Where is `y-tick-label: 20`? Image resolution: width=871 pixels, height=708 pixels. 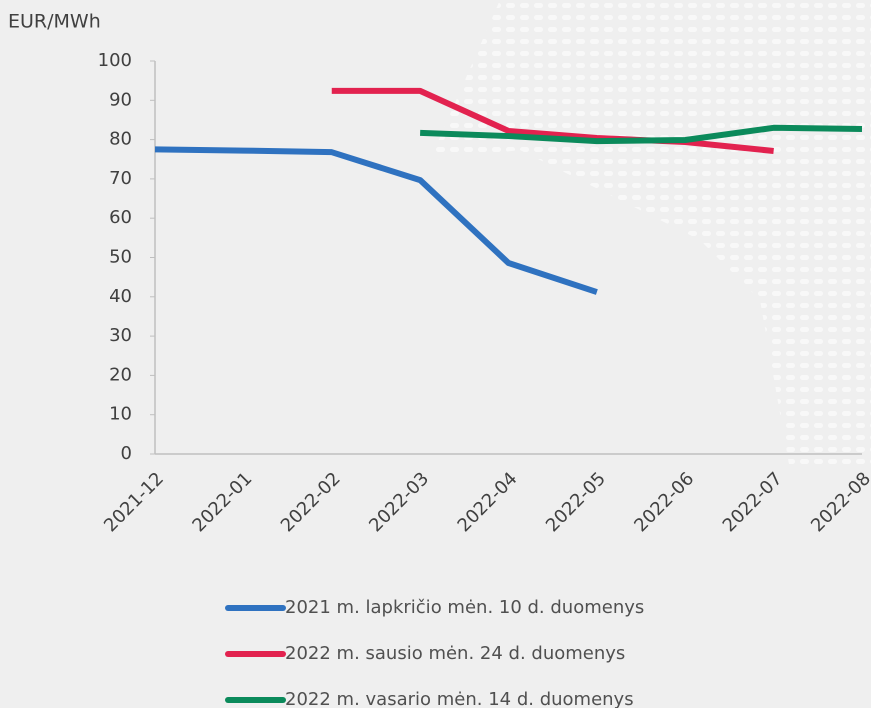 y-tick-label: 20 is located at coordinates (120, 374).